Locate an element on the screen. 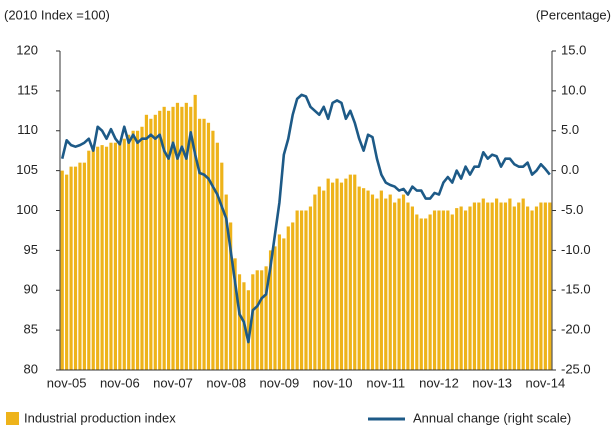 Image resolution: width=613 pixels, height=429 pixels. x-tick-label: nov-05 is located at coordinates (67, 382).